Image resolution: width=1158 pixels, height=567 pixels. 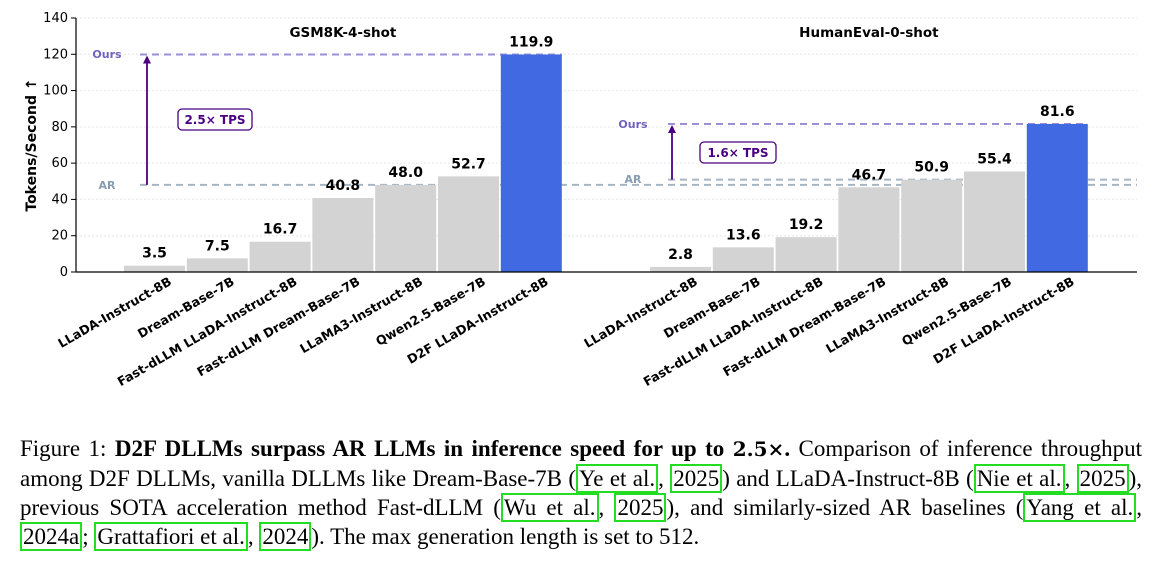 I want to click on speedup-badge-label: 1.6× TPS, so click(x=737, y=153).